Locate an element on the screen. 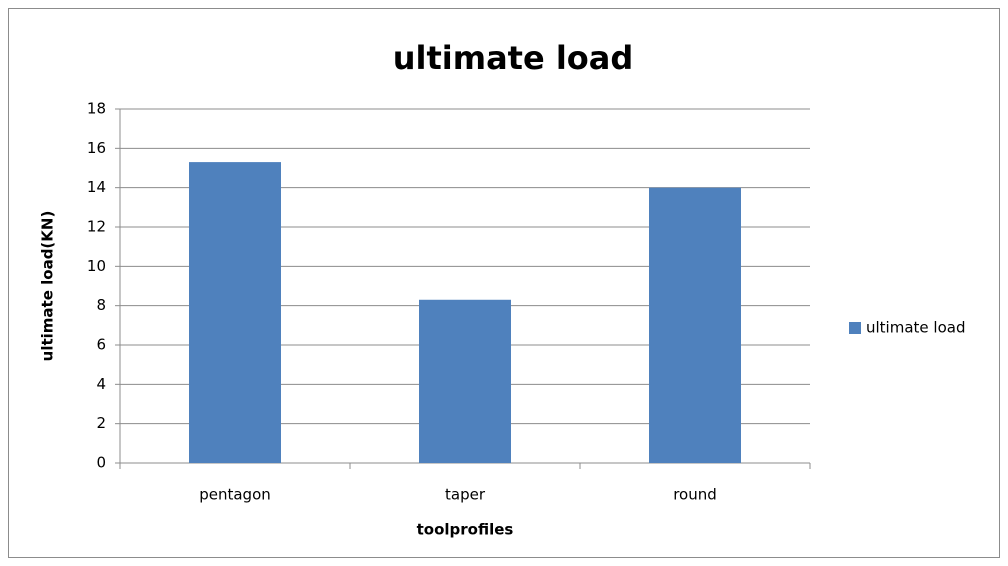  y-tick-label: 10 is located at coordinates (96, 266).